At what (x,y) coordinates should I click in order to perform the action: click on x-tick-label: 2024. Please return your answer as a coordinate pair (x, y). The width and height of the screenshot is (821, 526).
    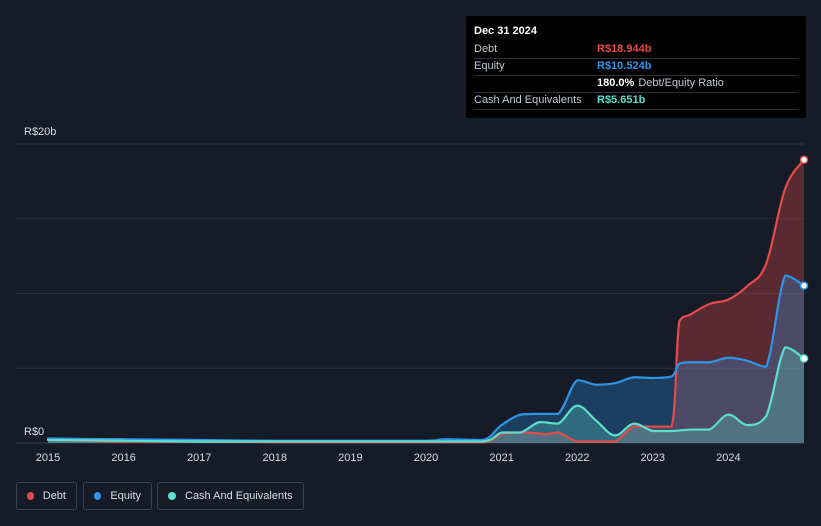
    Looking at the image, I should click on (728, 458).